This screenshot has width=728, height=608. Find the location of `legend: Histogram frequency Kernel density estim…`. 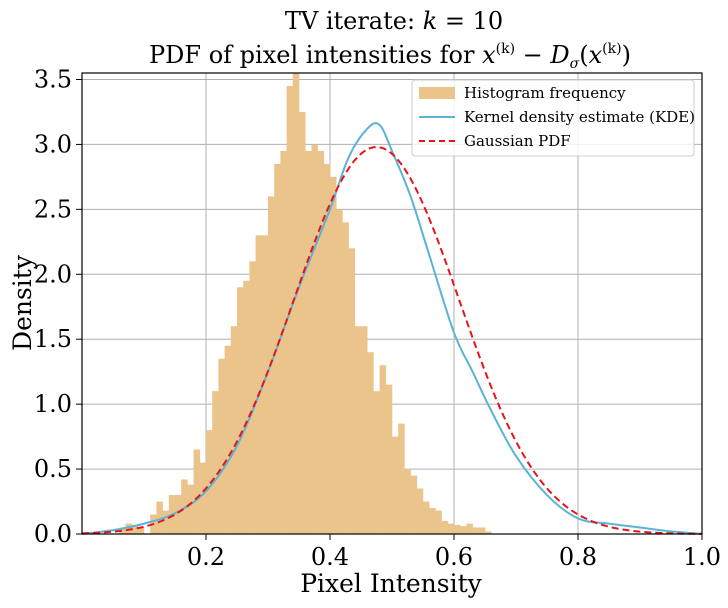

legend: Histogram frequency Kernel density estim… is located at coordinates (553, 118).